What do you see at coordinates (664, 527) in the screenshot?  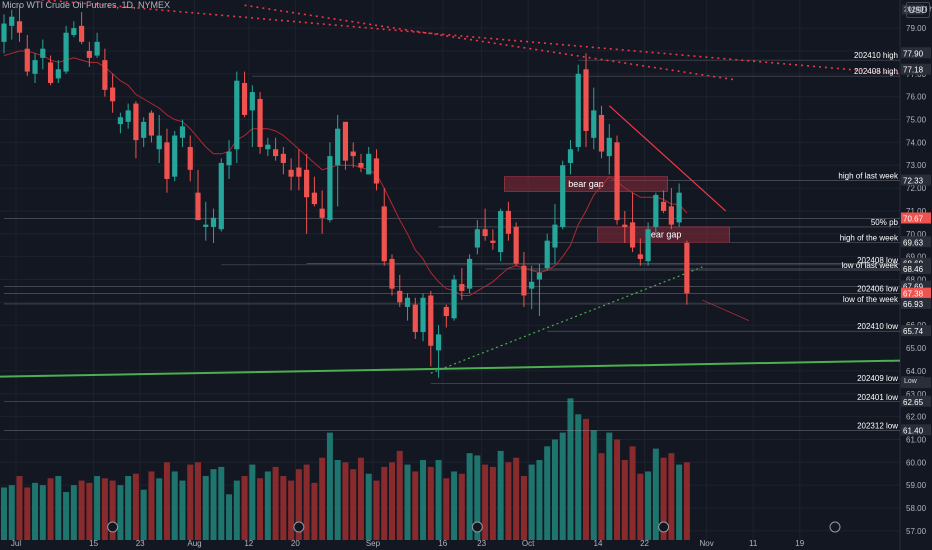 I see `event-marker-icon` at bounding box center [664, 527].